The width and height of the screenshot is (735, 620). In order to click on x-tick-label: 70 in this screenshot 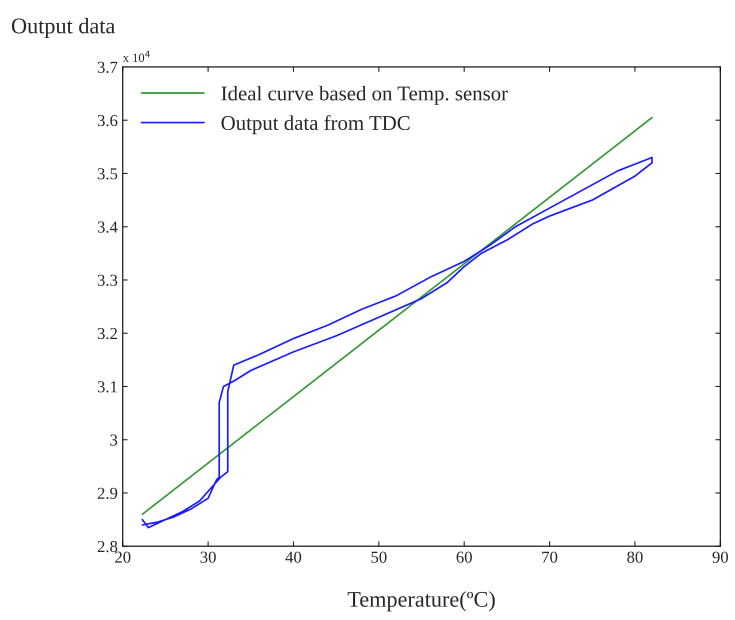, I will do `click(550, 557)`.